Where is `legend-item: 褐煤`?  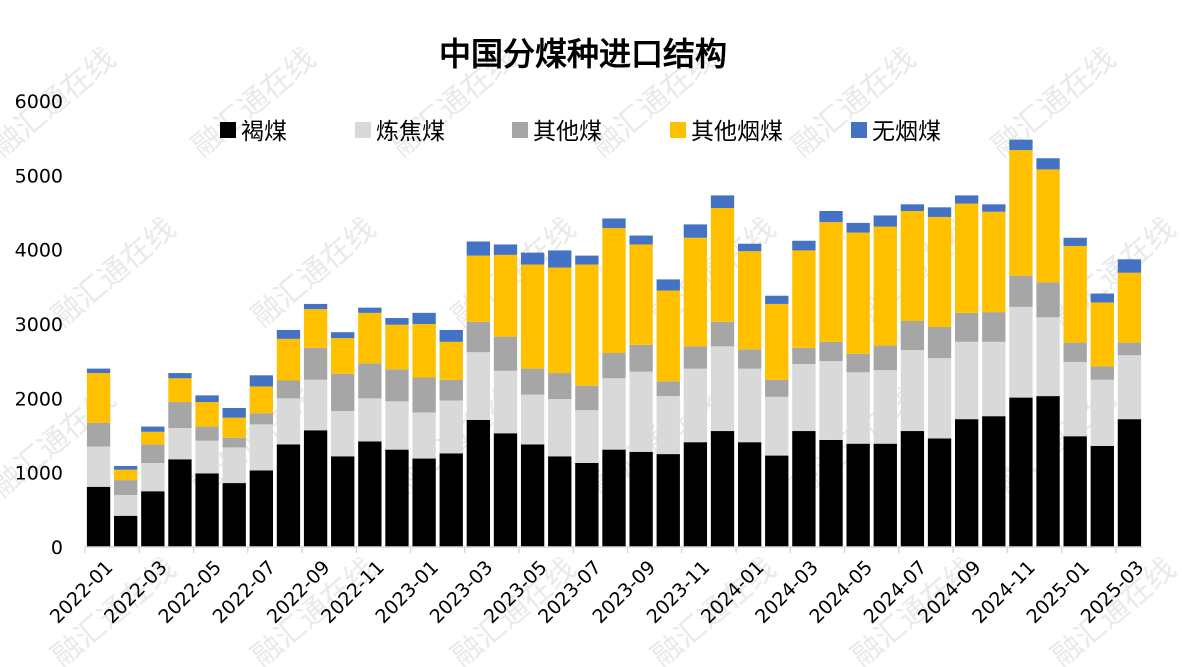
legend-item: 褐煤 is located at coordinates (253, 132).